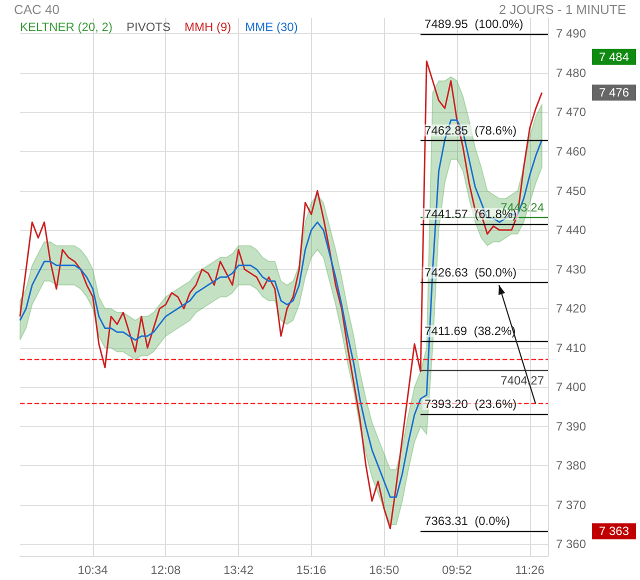 This screenshot has width=640, height=580. What do you see at coordinates (474, 23) in the screenshot?
I see `ref-line-label: 7489.95 (100.0%)` at bounding box center [474, 23].